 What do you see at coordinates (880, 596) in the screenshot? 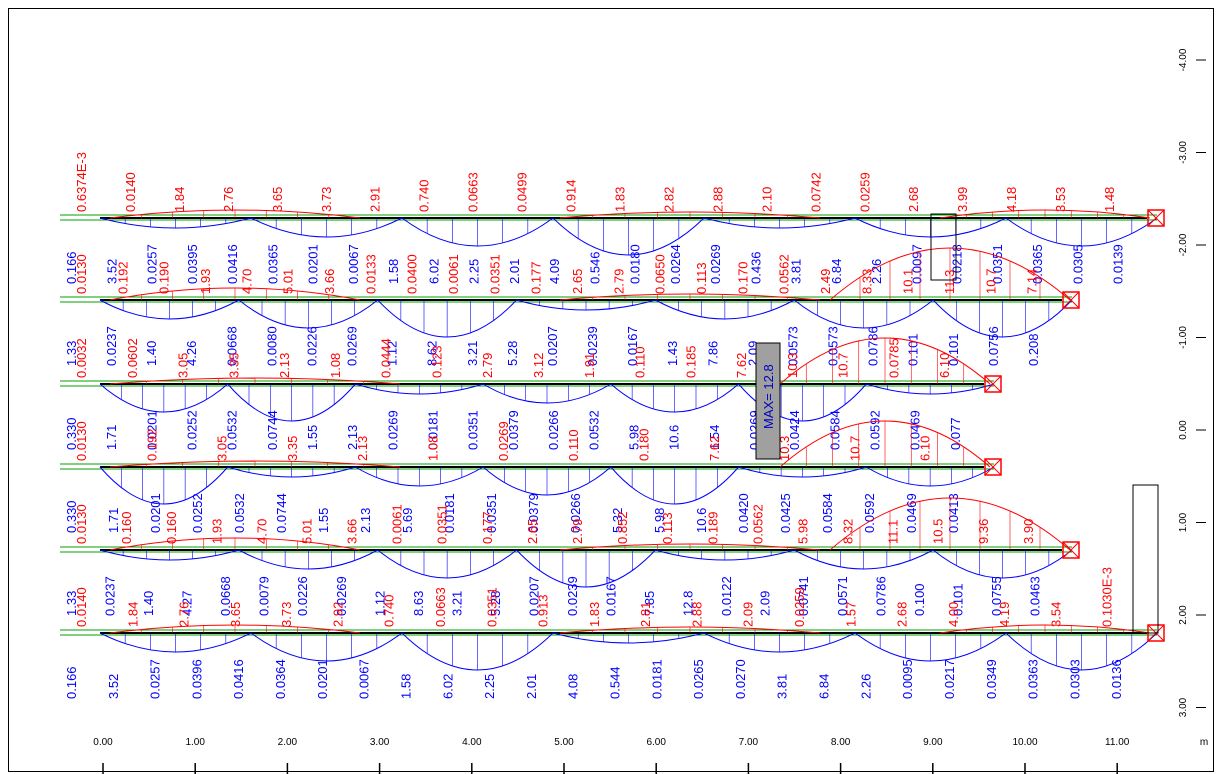
I see `moment-label-bottom: 0.0786` at bounding box center [880, 596].